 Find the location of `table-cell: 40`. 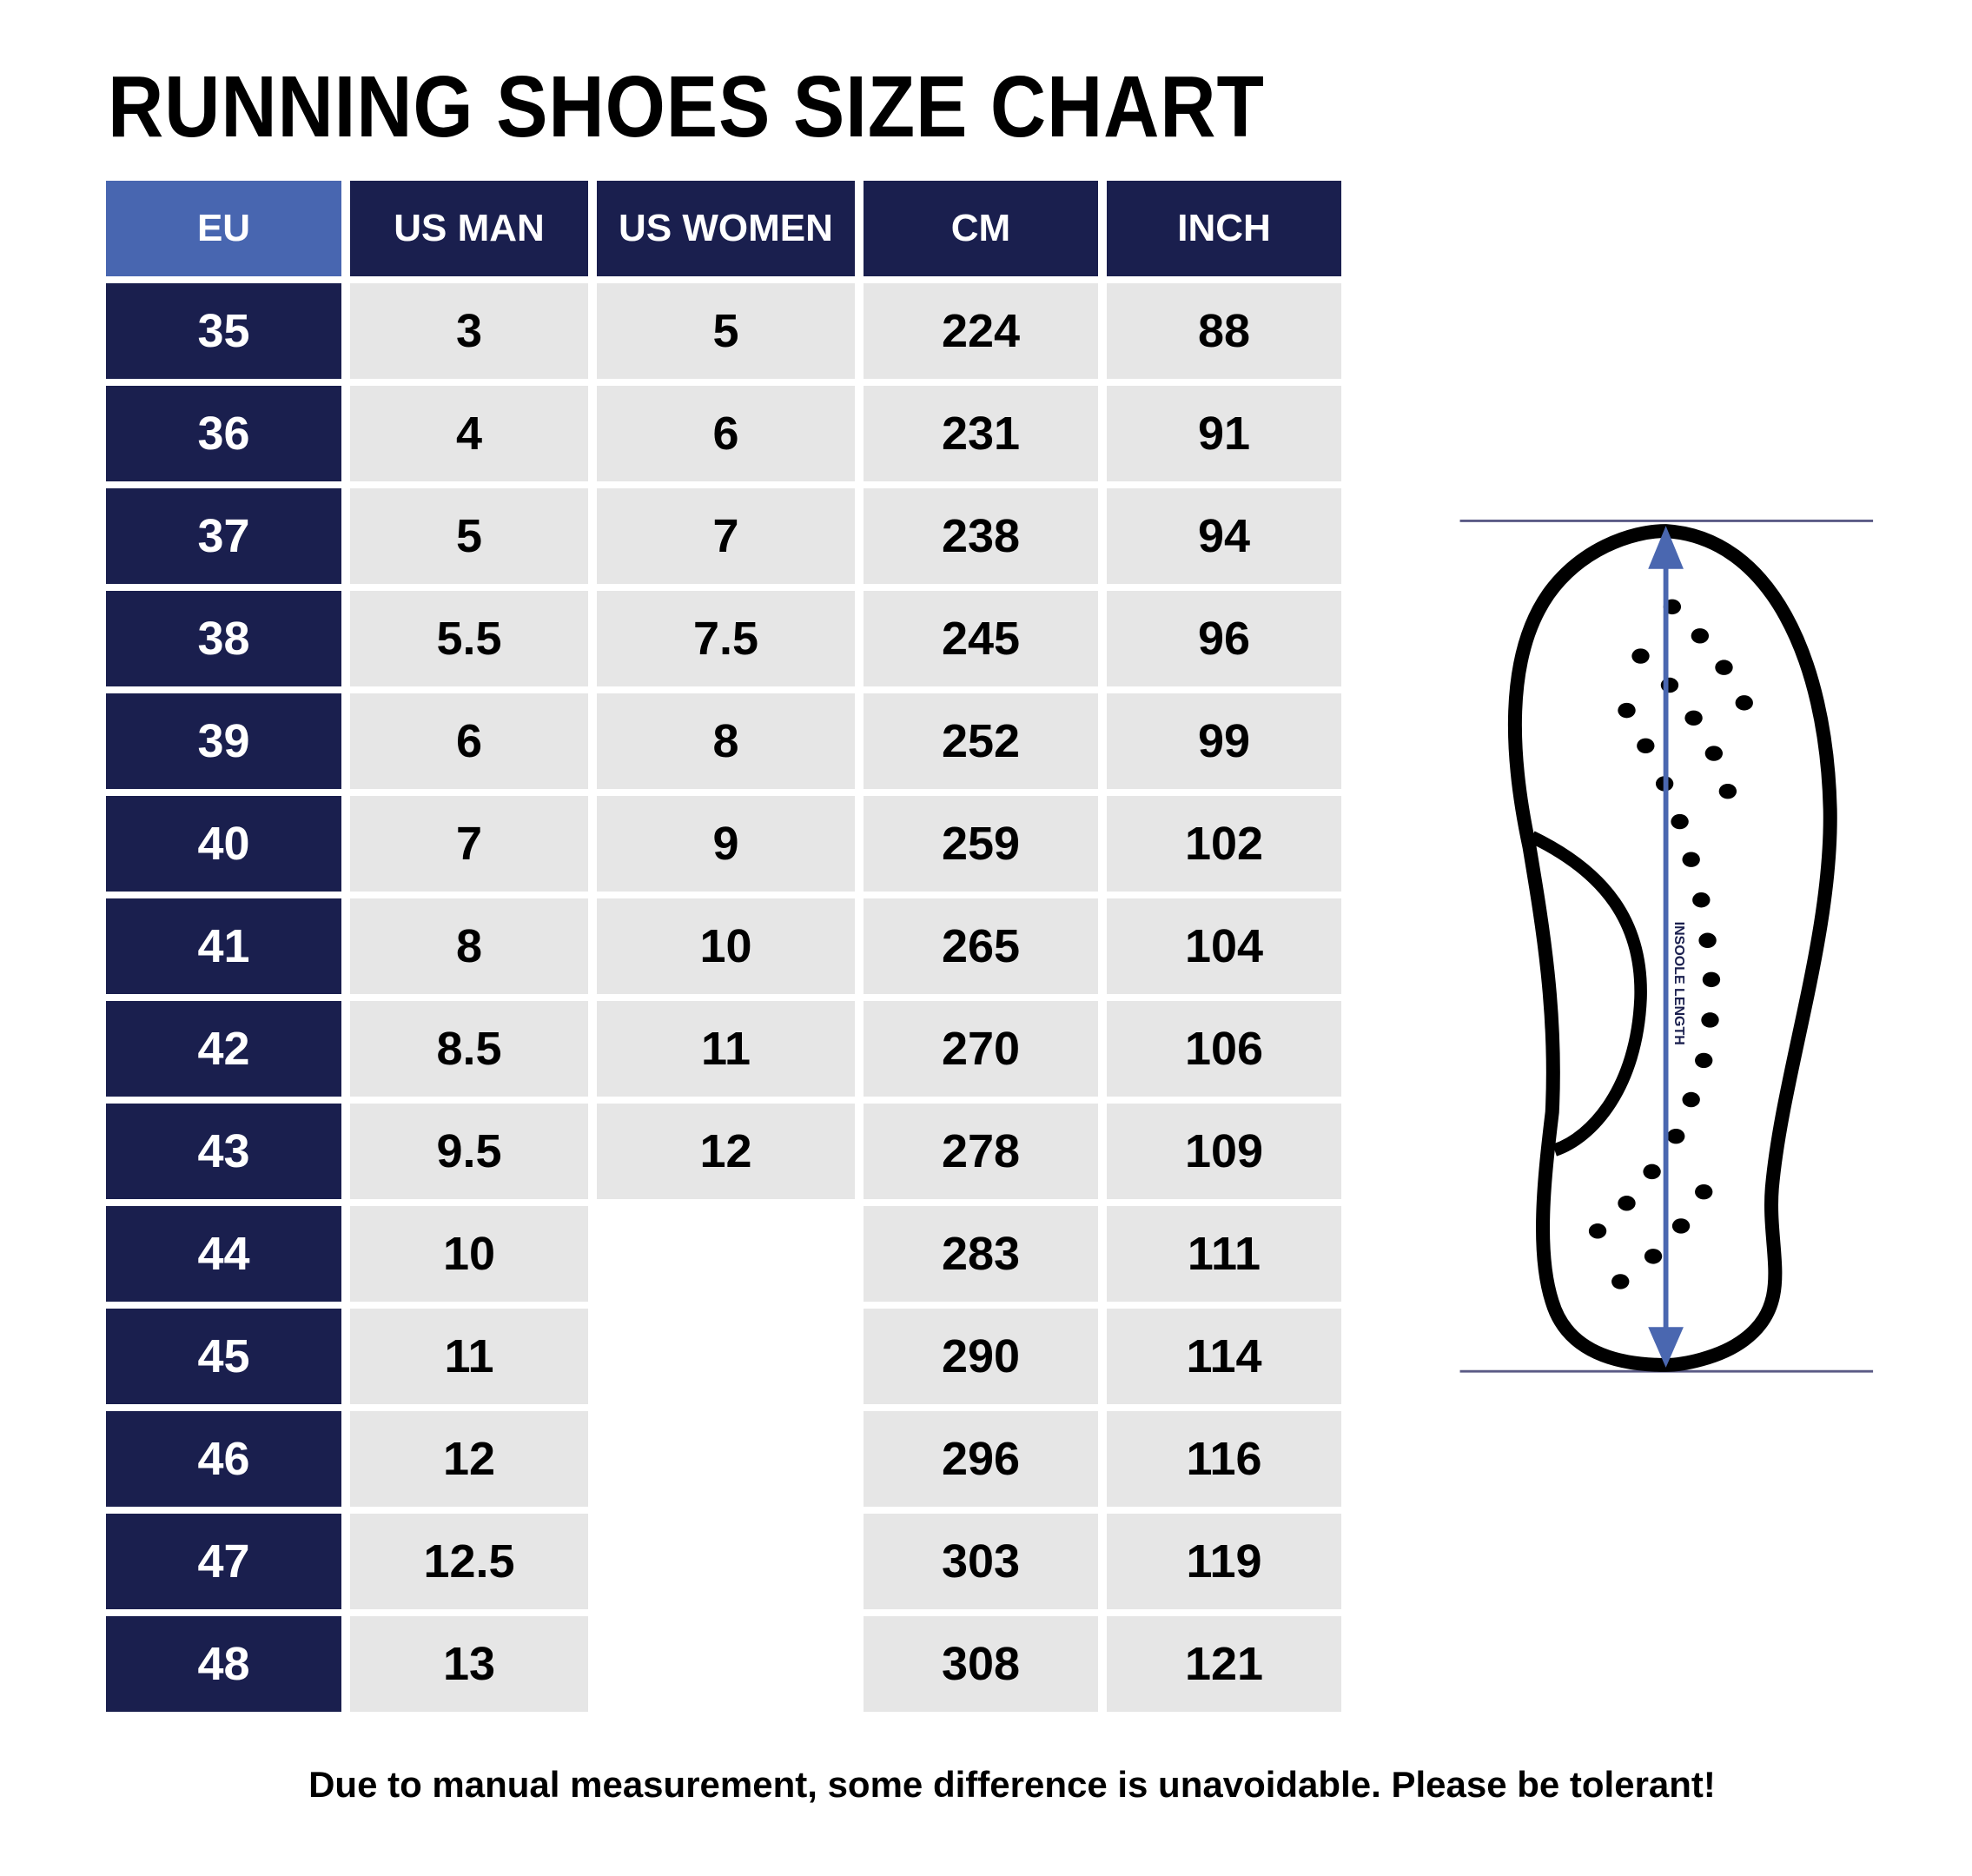

table-cell: 40 is located at coordinates (223, 844).